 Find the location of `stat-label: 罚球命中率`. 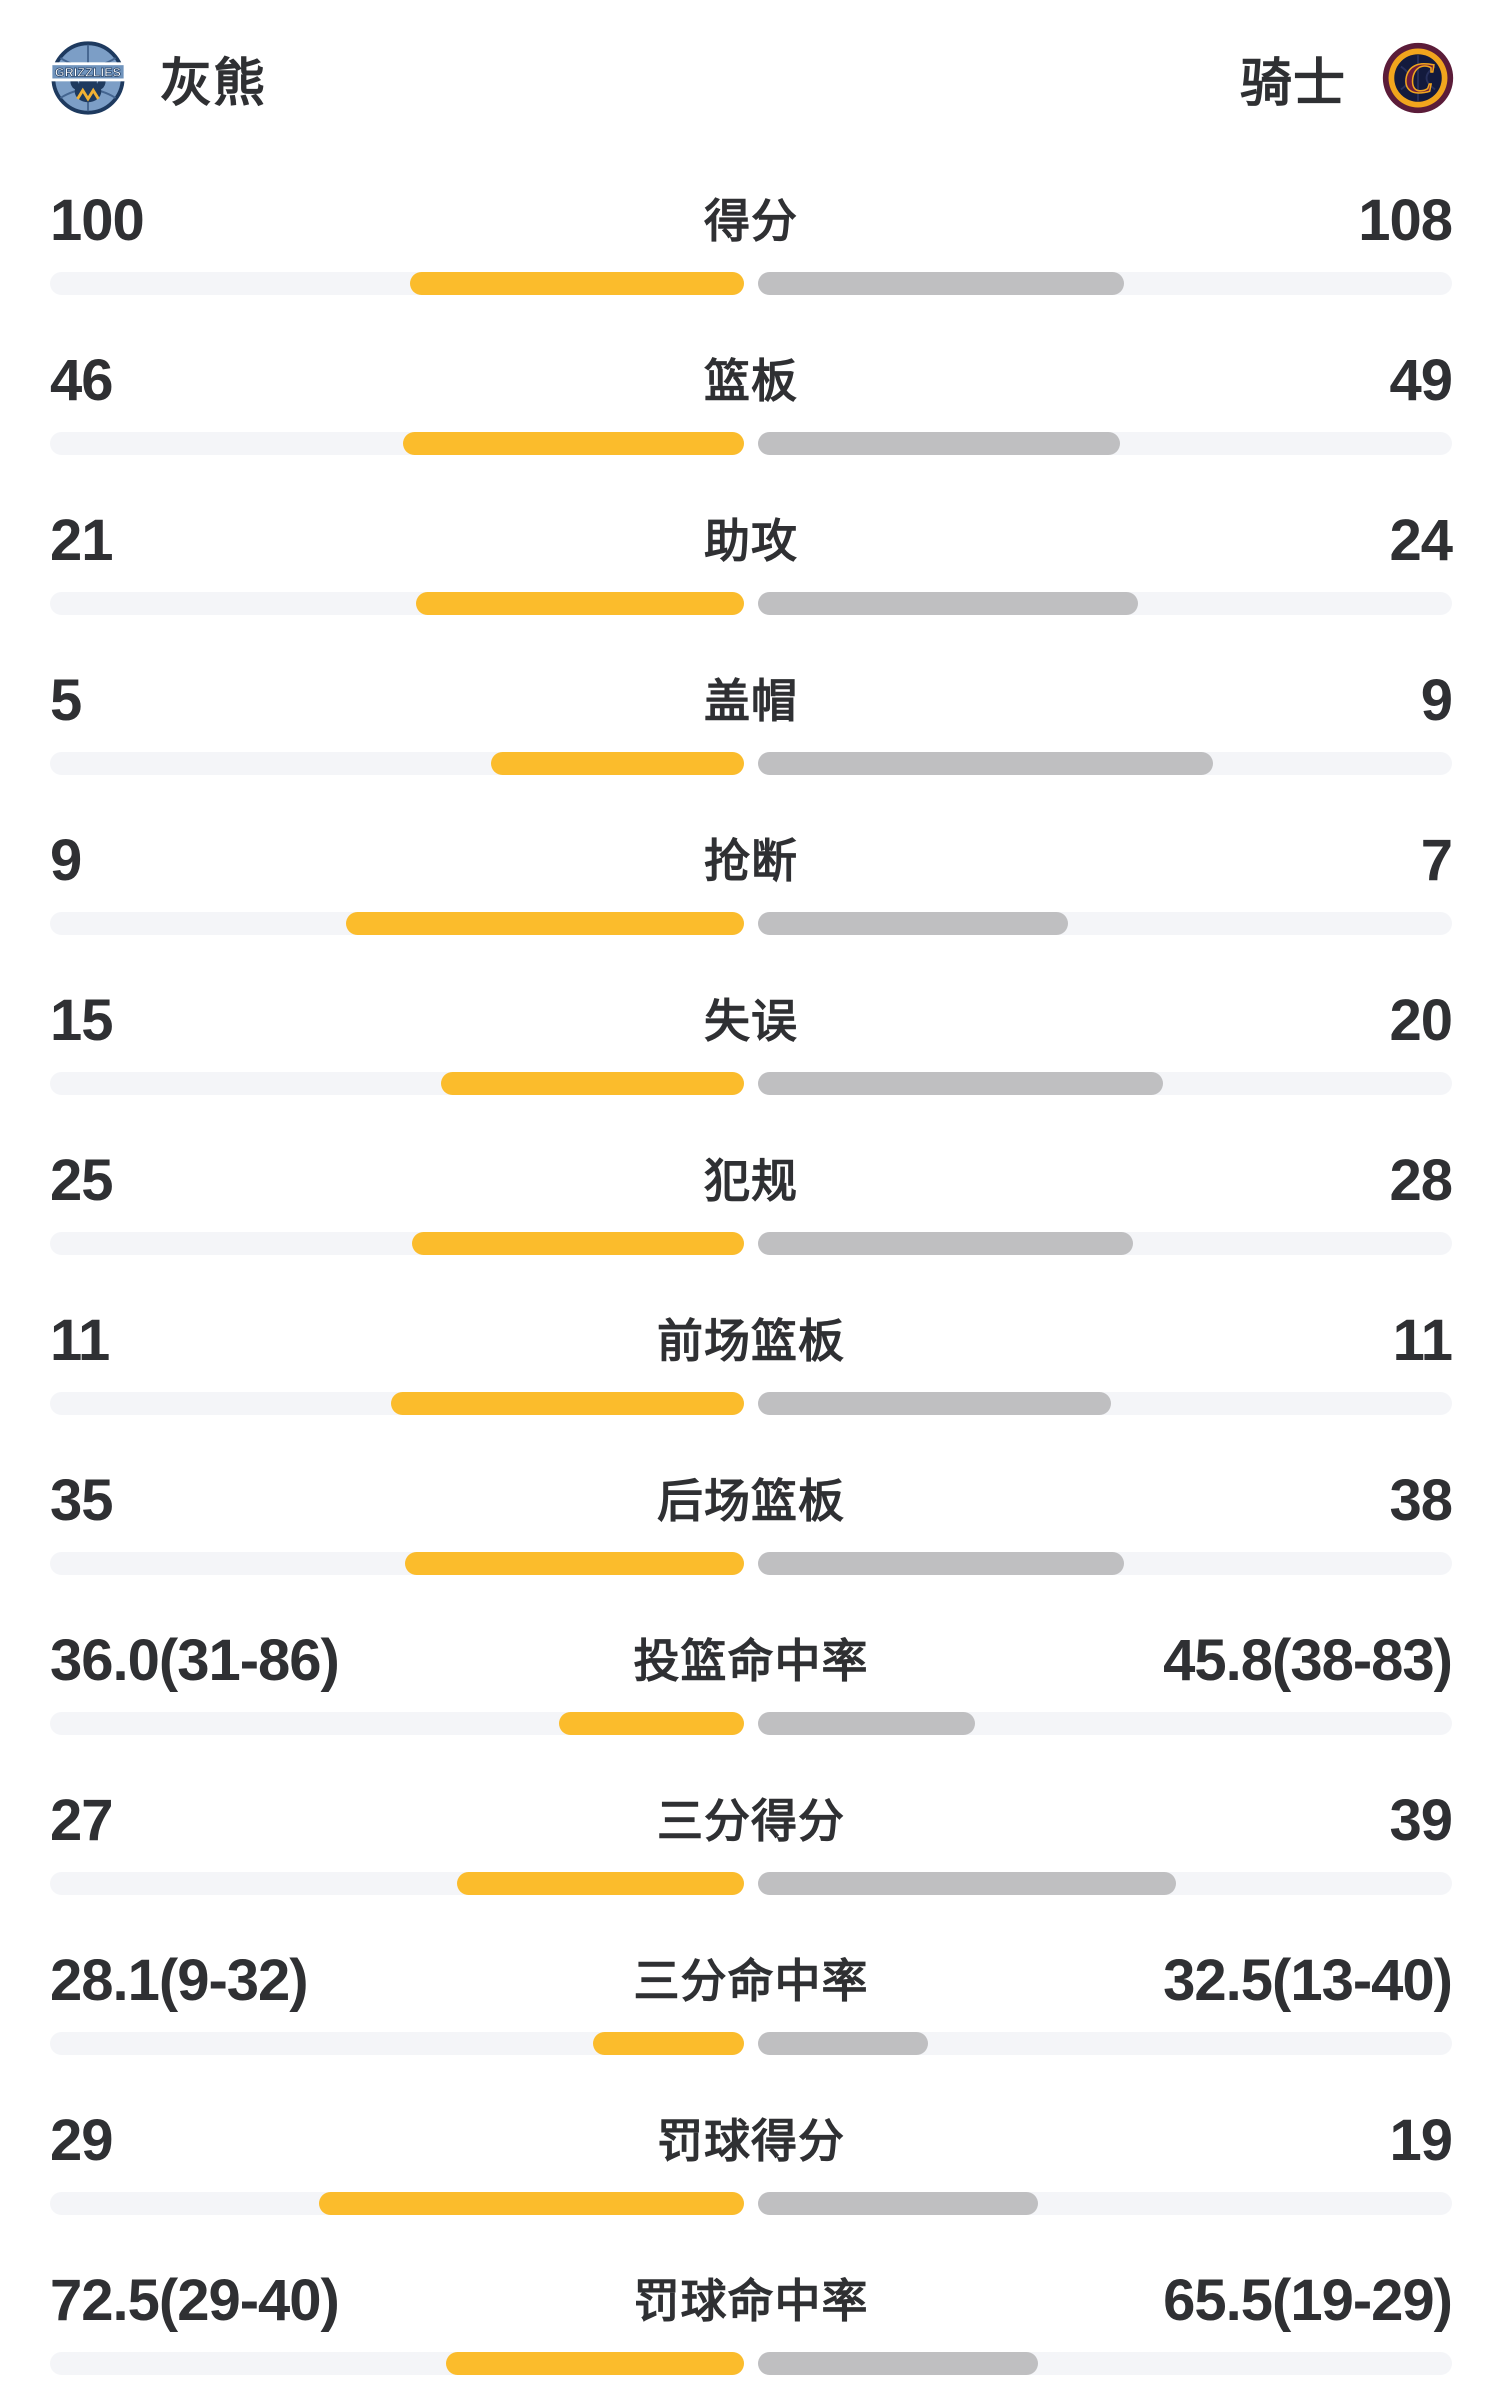

stat-label: 罚球命中率 is located at coordinates (751, 2301).